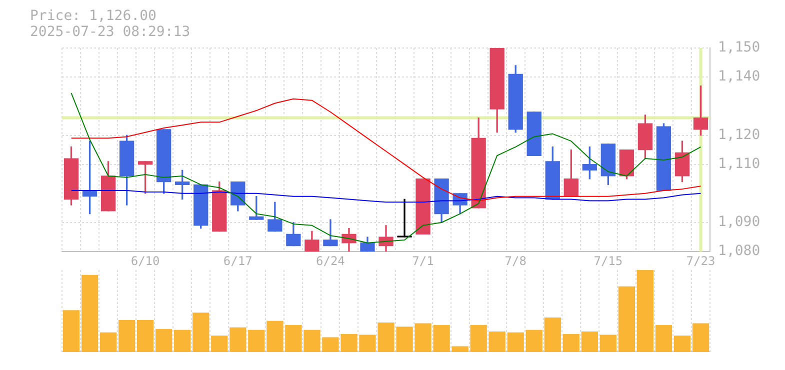  I want to click on y-tick-label: 1,080, so click(739, 251).